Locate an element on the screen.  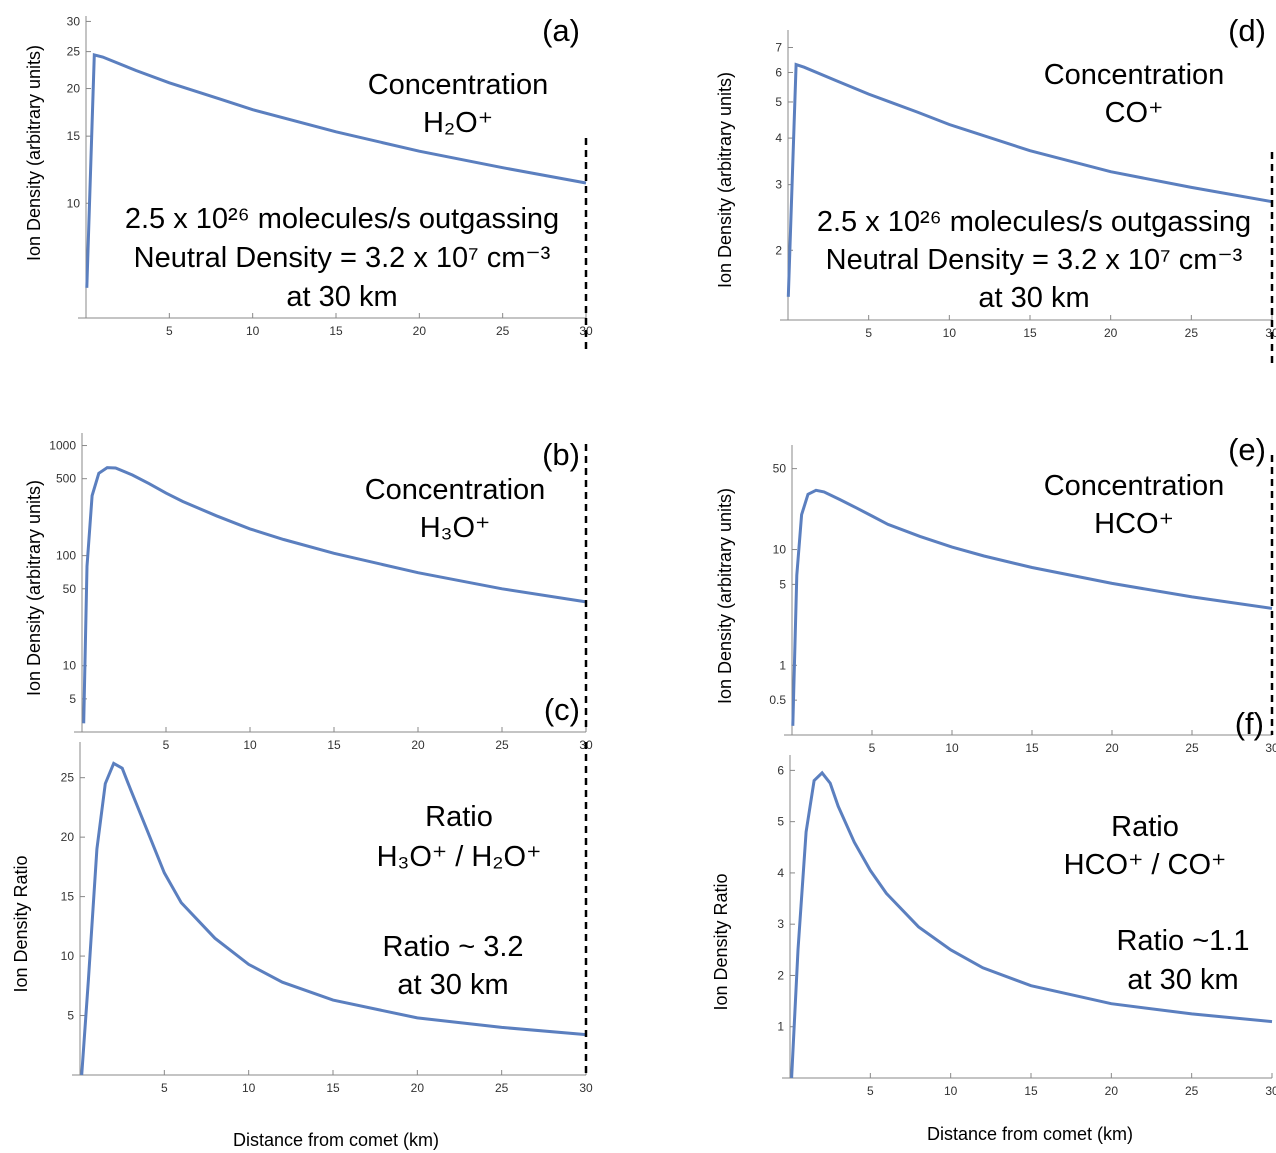
title-line-1-b: Concentration is located at coordinates (455, 490).